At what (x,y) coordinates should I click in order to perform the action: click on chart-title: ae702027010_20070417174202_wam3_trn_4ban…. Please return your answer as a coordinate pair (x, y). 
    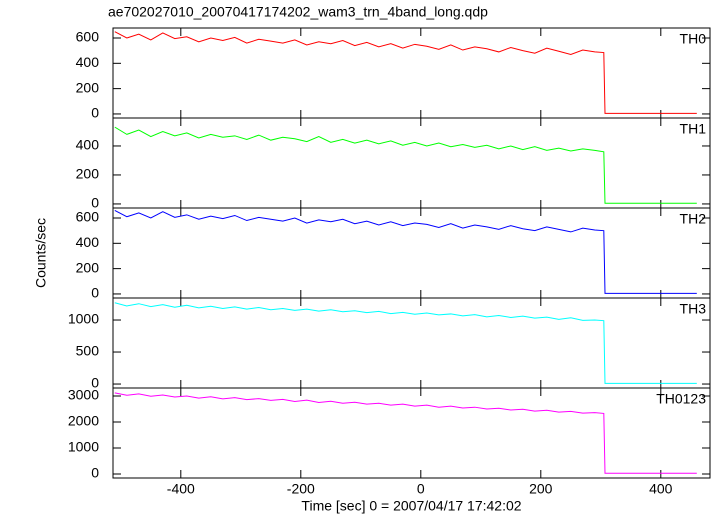
    Looking at the image, I should click on (298, 12).